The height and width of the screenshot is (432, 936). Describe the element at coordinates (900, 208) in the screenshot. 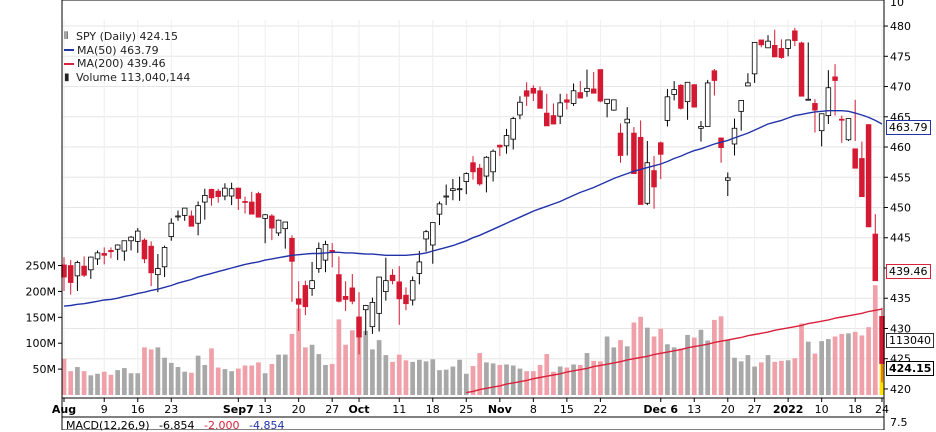

I see `price-tick-label: 450` at that location.